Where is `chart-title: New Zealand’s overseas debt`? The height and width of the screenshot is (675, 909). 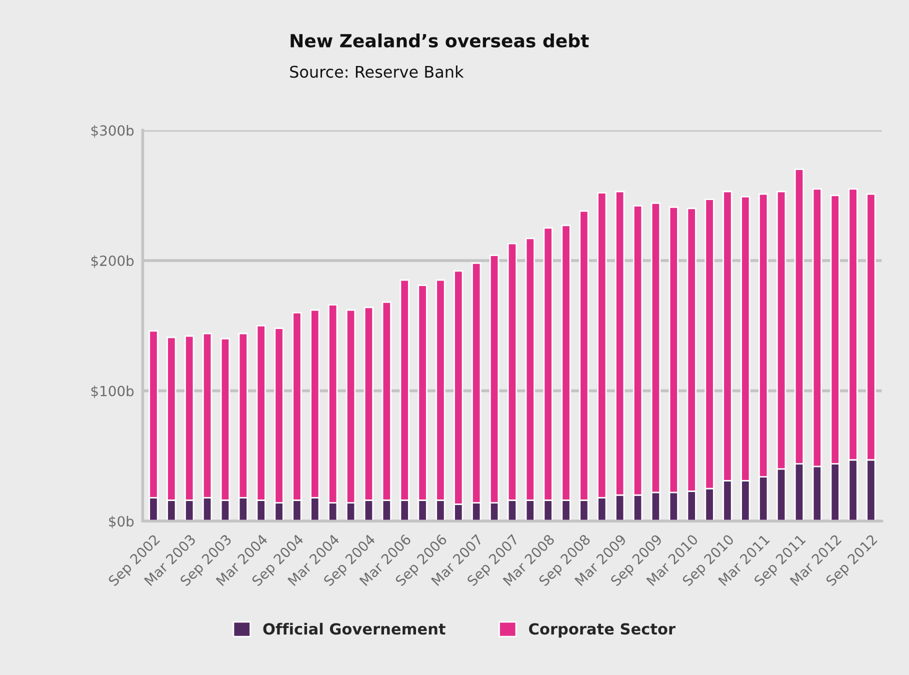
chart-title: New Zealand’s overseas debt is located at coordinates (439, 41).